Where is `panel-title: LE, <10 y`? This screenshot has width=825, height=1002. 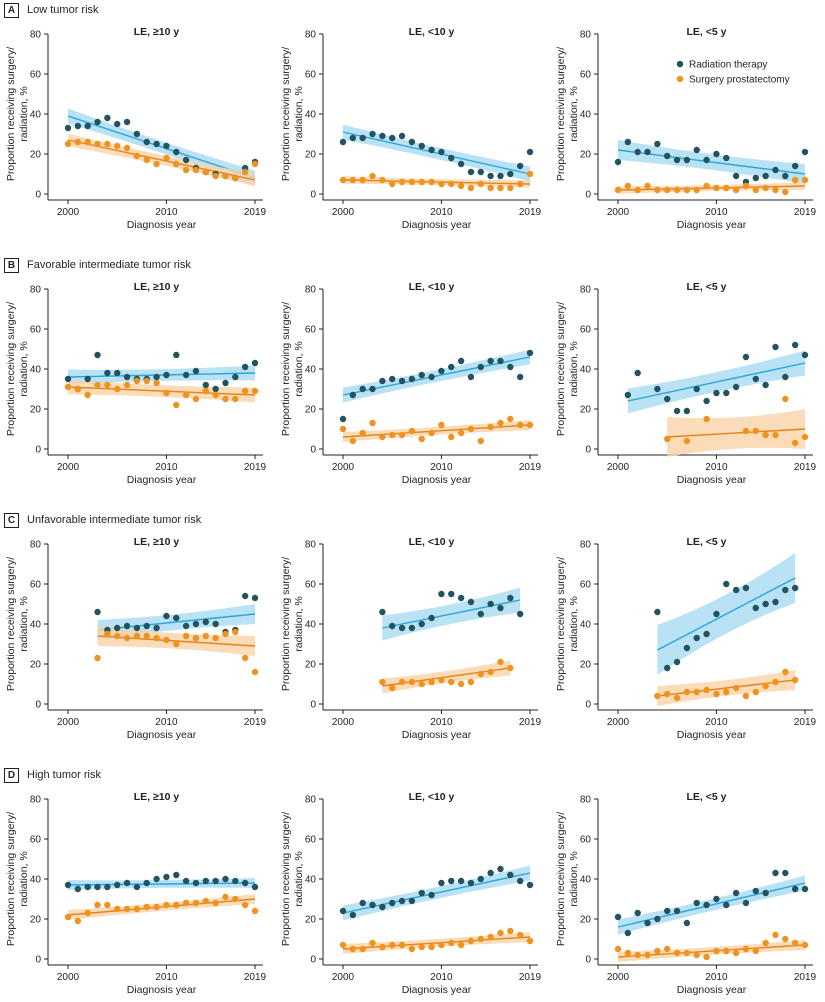 panel-title: LE, <10 y is located at coordinates (432, 32).